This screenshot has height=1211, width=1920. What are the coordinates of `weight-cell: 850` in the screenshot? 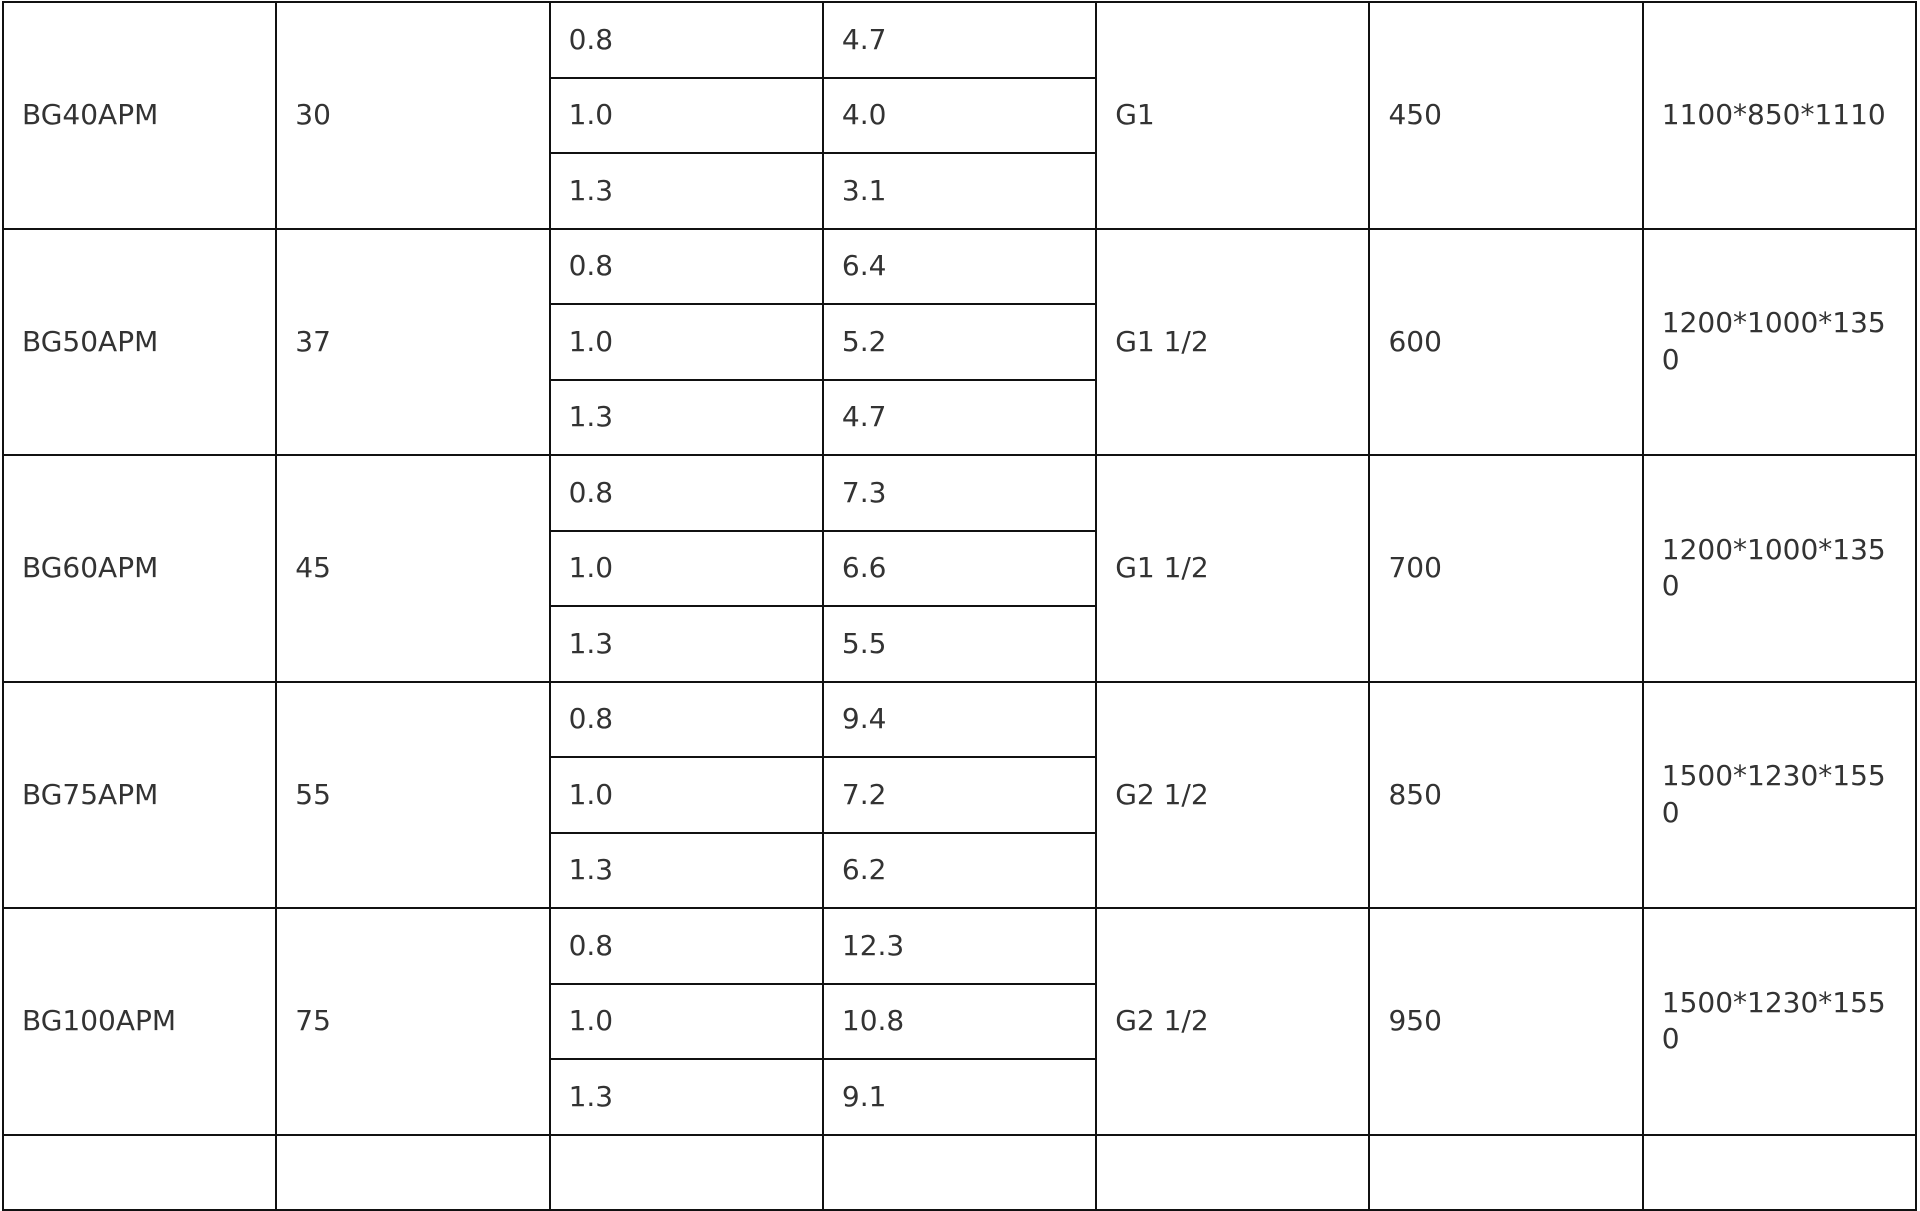 It's located at (1506, 794).